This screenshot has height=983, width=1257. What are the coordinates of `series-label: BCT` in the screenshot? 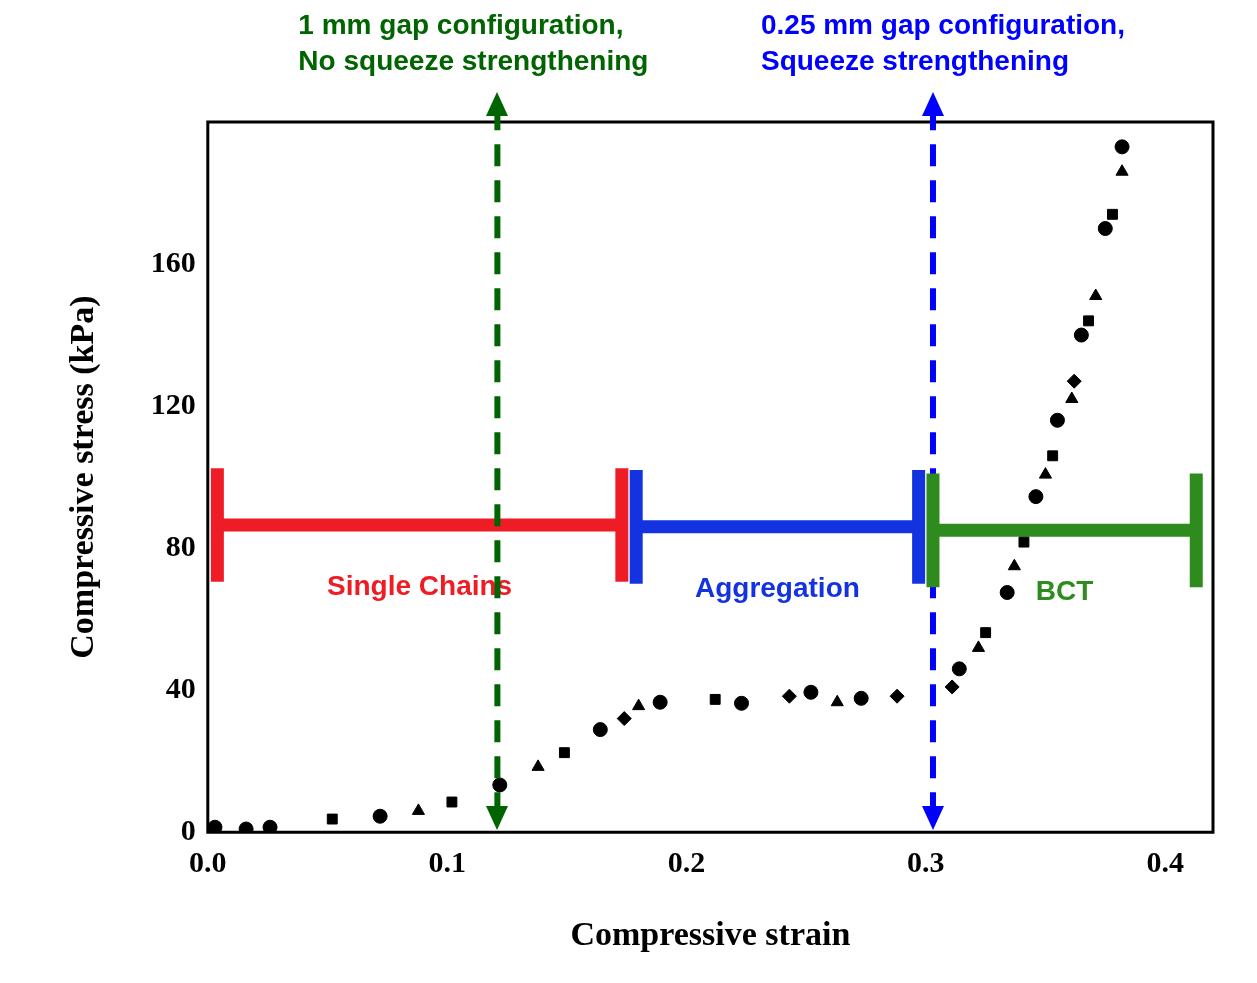 It's located at (1064, 591).